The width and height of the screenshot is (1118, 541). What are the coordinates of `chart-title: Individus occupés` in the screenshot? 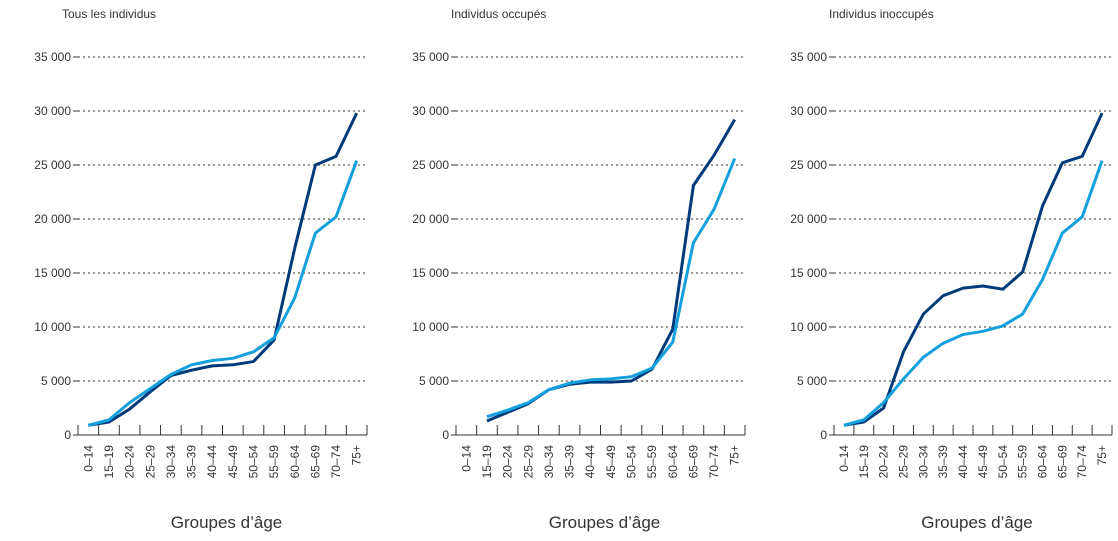 It's located at (498, 14).